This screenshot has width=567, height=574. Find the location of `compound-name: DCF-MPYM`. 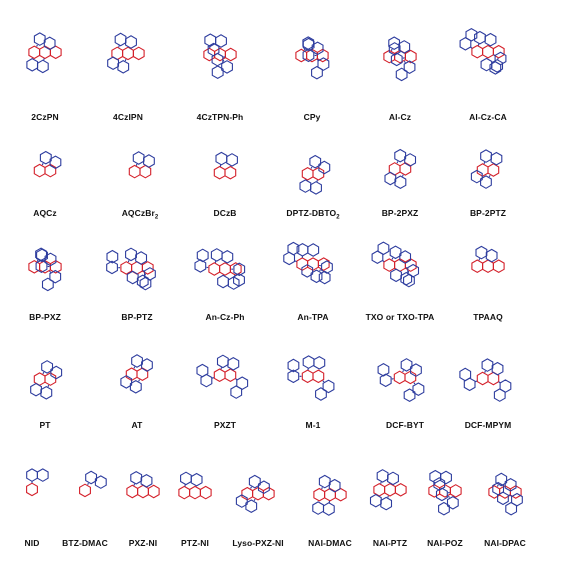

compound-name: DCF-MPYM is located at coordinates (488, 425).